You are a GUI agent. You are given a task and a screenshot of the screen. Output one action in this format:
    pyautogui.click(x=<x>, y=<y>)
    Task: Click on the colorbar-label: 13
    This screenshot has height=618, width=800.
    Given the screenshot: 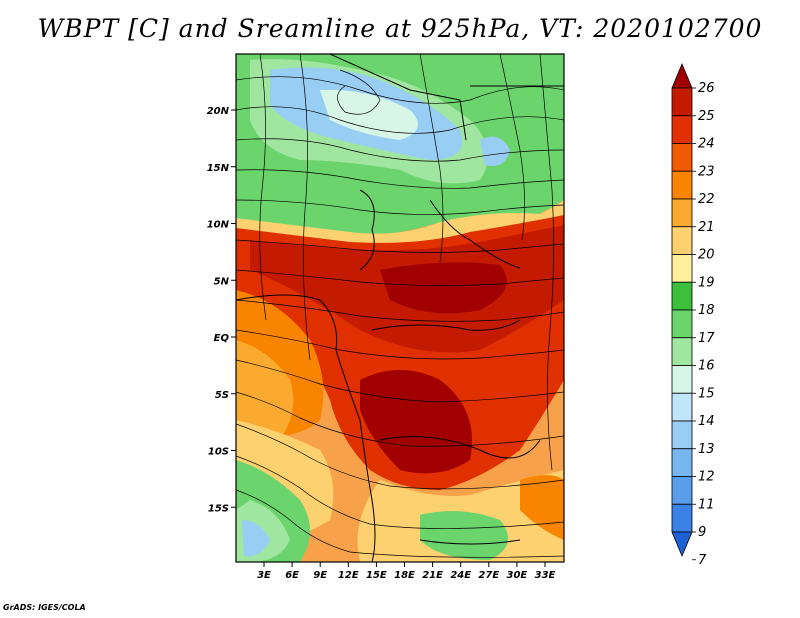 What is the action you would take?
    pyautogui.click(x=706, y=449)
    